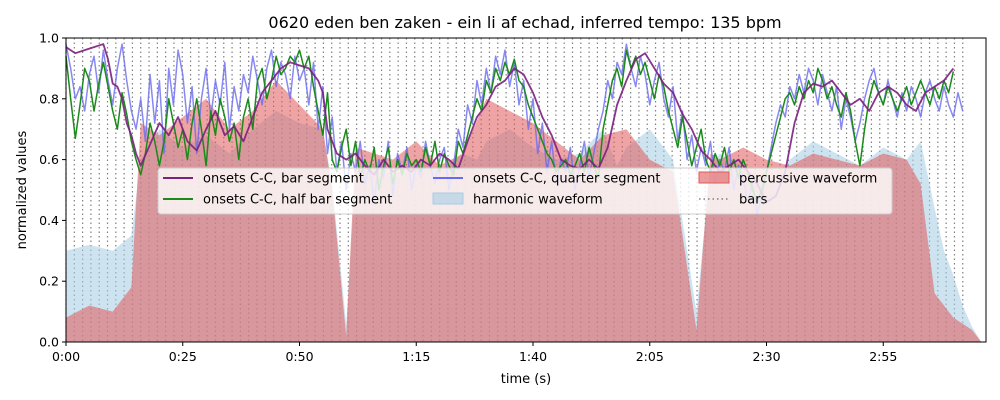 This screenshot has height=400, width=1000. What do you see at coordinates (474, 353) in the screenshot?
I see `x-axis: 0:00 0:25 0:50 1:15 1:40 2:05 2:30 2:55` at bounding box center [474, 353].